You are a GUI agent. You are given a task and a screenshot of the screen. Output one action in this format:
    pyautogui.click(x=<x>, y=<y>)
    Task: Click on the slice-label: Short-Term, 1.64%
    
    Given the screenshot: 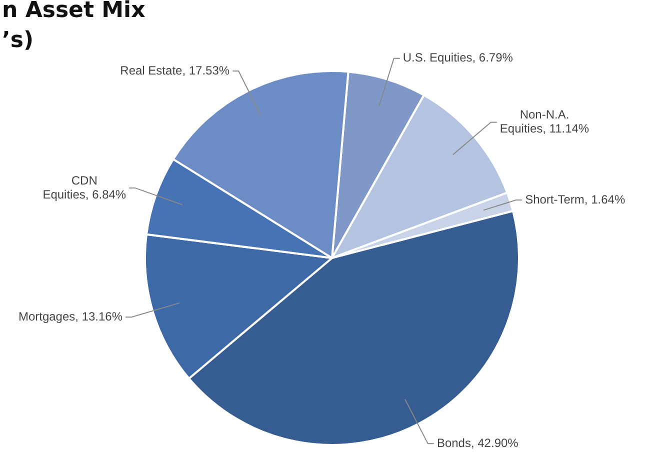 What is the action you would take?
    pyautogui.click(x=575, y=199)
    